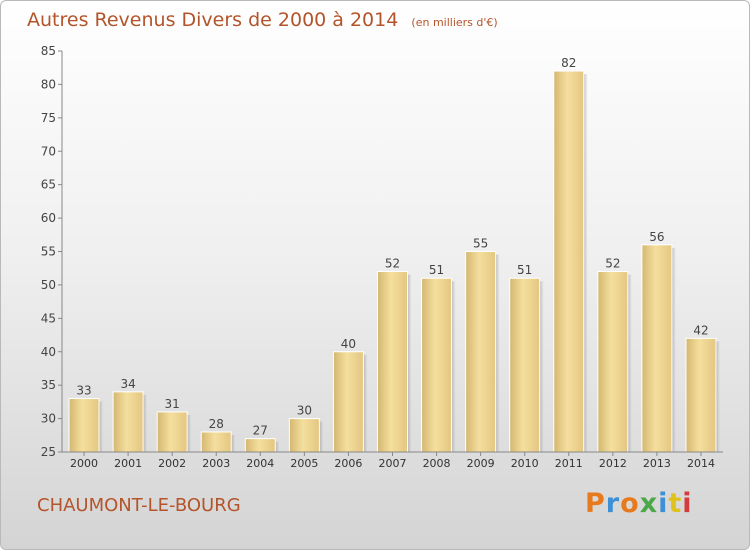 The width and height of the screenshot is (750, 550). I want to click on bar-2006, so click(348, 402).